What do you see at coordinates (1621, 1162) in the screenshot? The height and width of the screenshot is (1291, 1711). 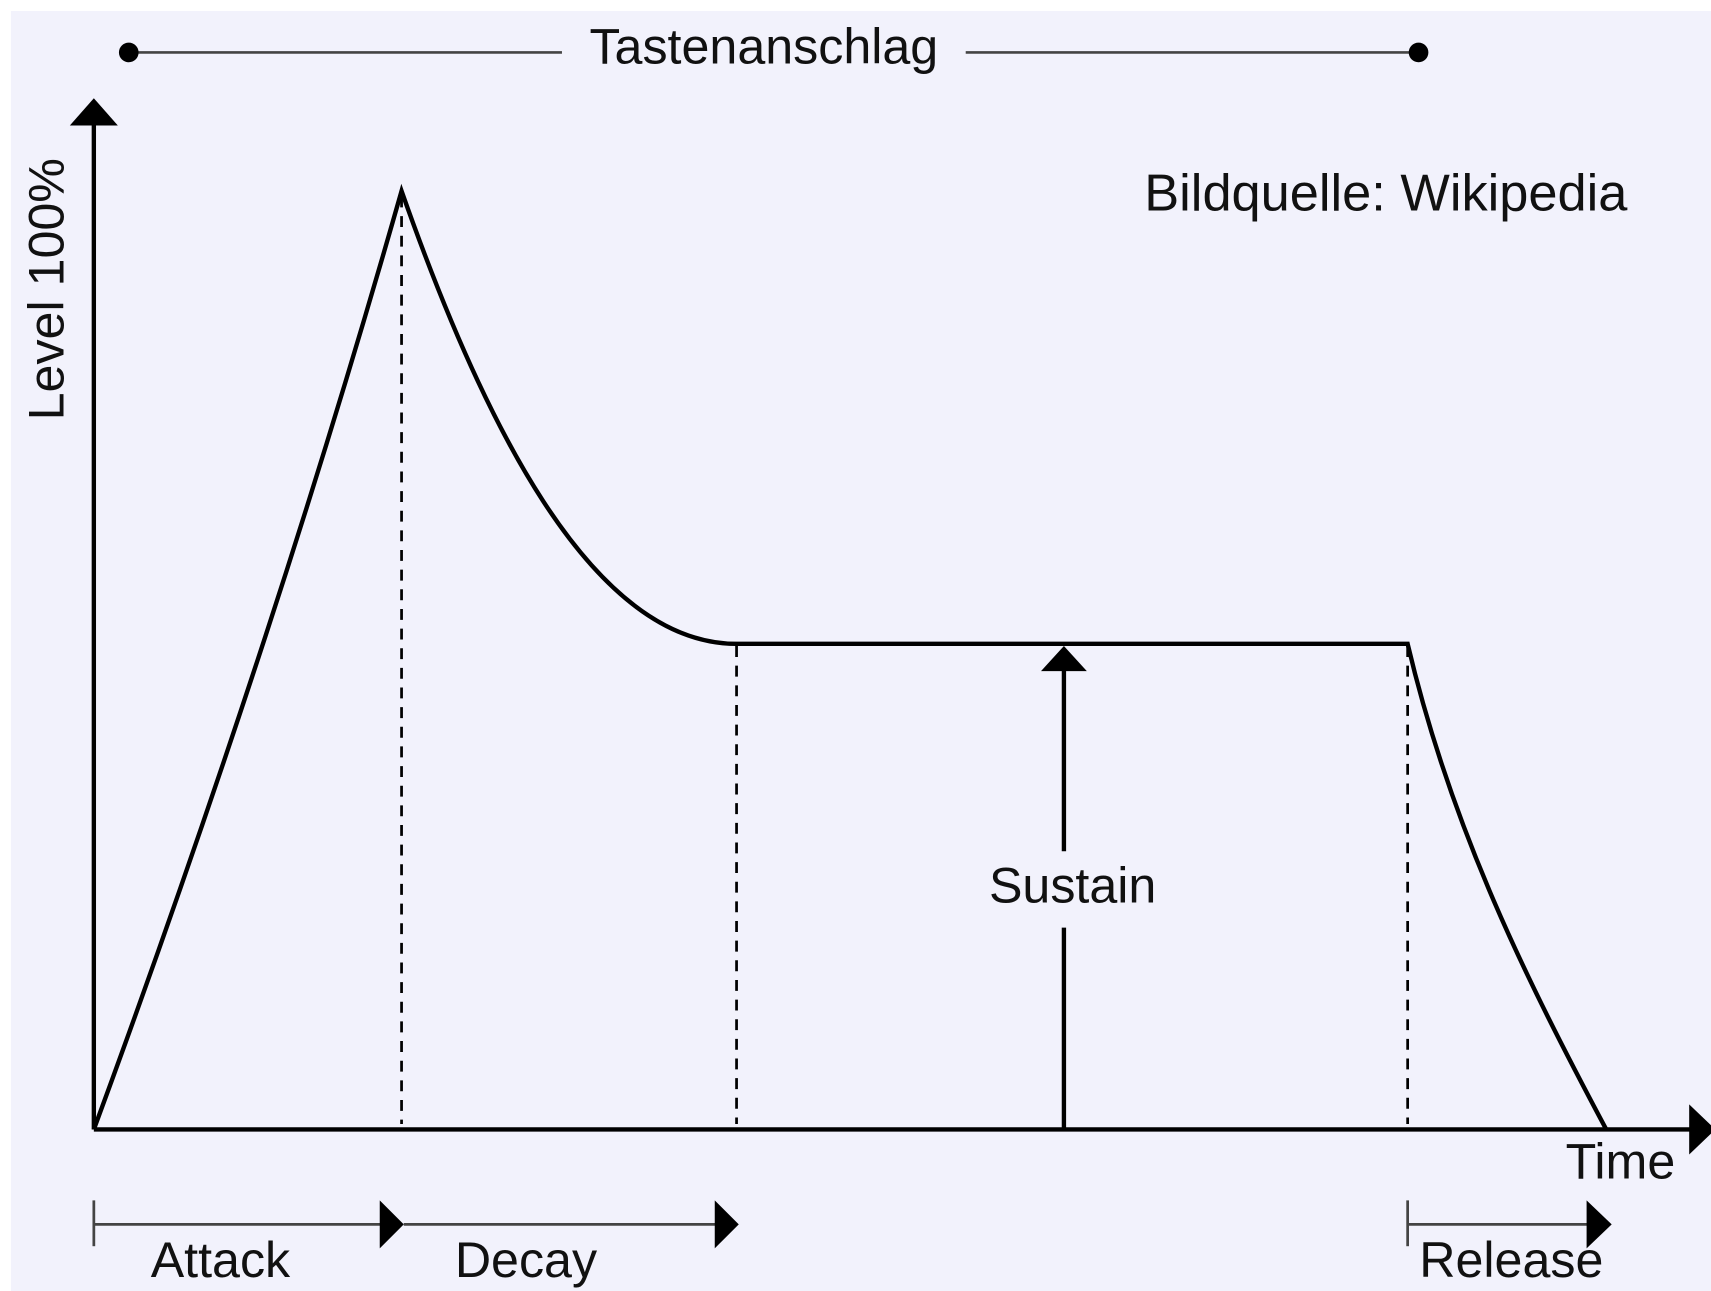 I see `x-axis-label: Time` at bounding box center [1621, 1162].